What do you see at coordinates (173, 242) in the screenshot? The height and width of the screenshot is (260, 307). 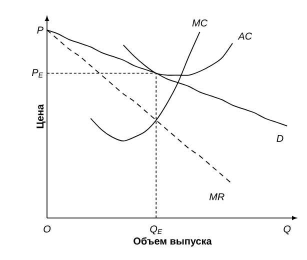 I see `x-axis-title: Объем выпуска` at bounding box center [173, 242].